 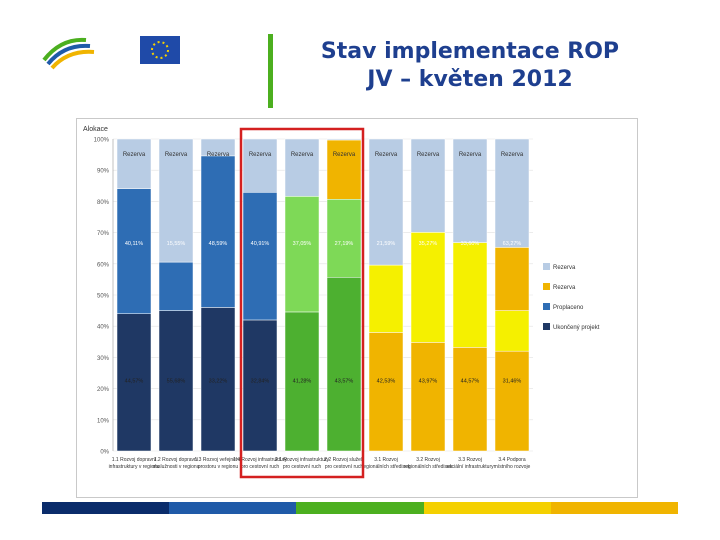 I want to click on y-tick-label: 20%, so click(x=103, y=390).